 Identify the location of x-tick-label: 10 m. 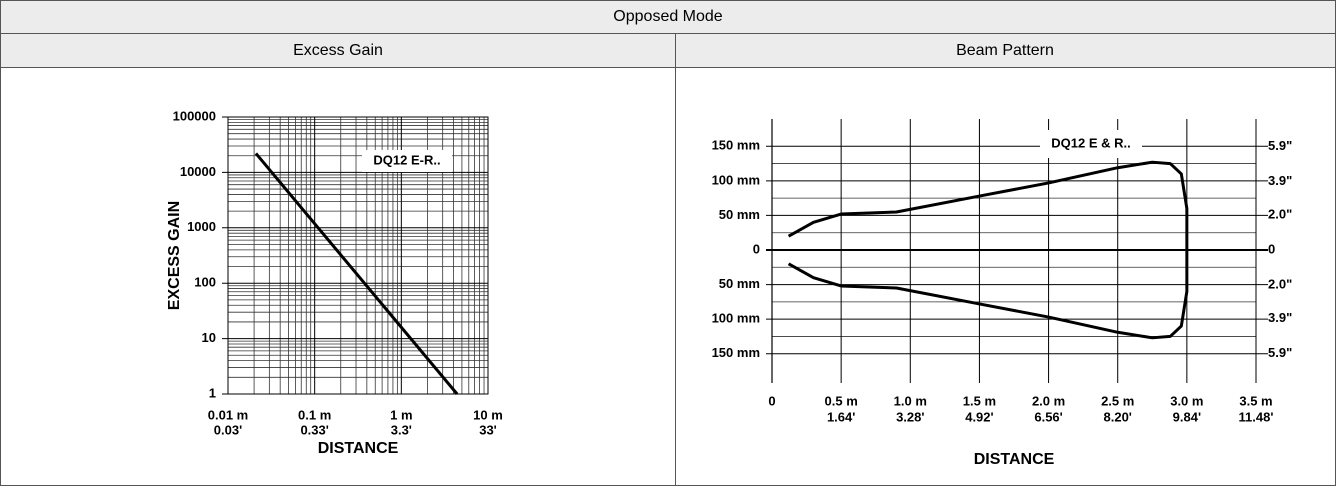
(488, 414).